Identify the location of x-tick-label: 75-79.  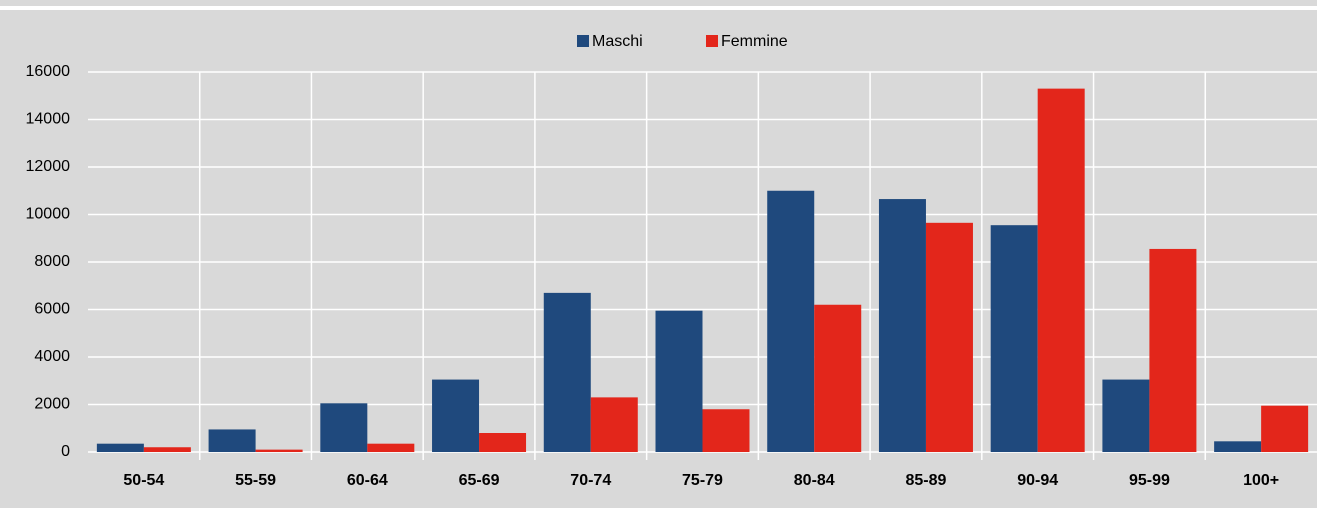
(702, 480).